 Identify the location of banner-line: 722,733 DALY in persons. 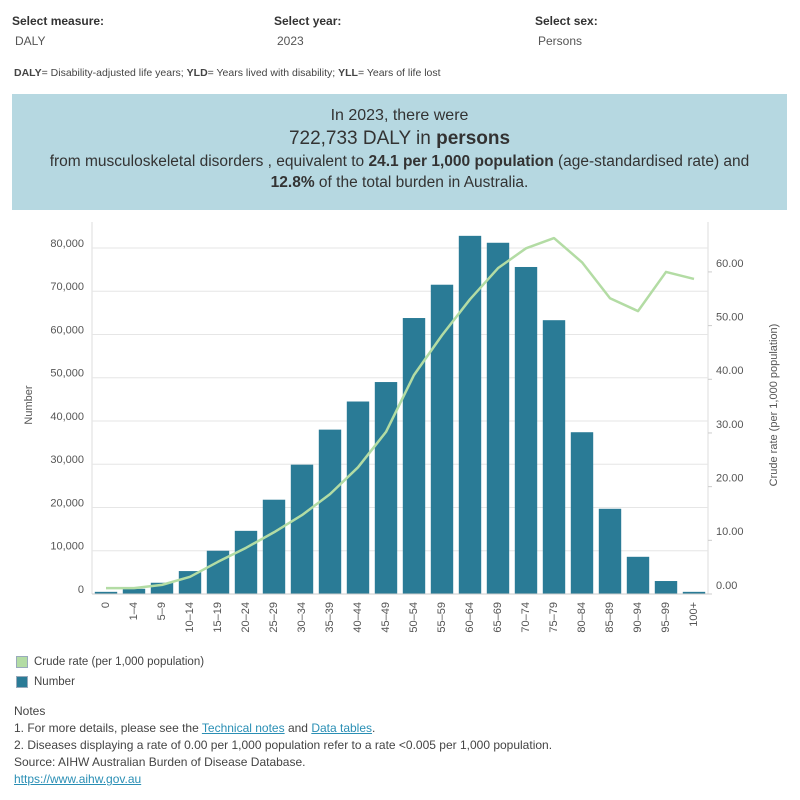
(399, 139).